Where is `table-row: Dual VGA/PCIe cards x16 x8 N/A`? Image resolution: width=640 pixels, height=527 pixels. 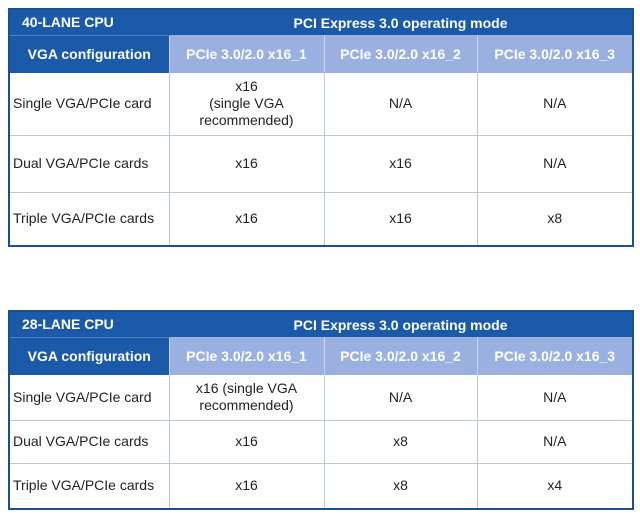
table-row: Dual VGA/PCIe cards x16 x8 N/A is located at coordinates (321, 442).